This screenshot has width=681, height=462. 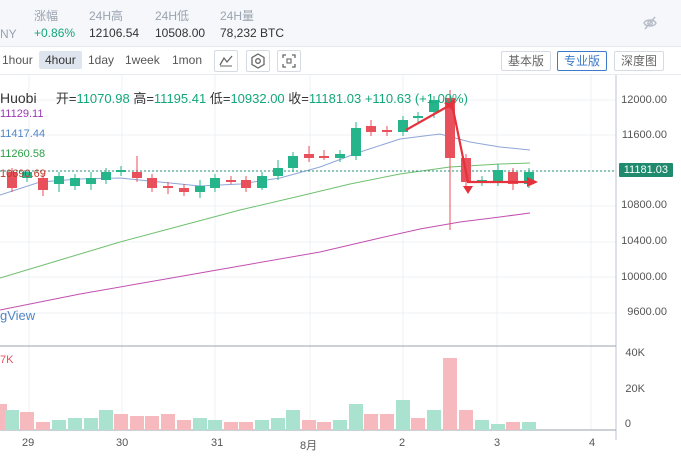 What do you see at coordinates (217, 443) in the screenshot?
I see `x-label-31: 31` at bounding box center [217, 443].